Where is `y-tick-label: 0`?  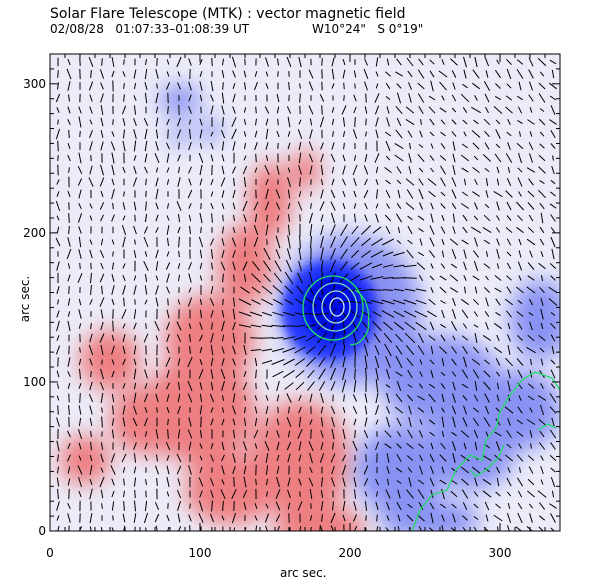 y-tick-label: 0 is located at coordinates (42, 531).